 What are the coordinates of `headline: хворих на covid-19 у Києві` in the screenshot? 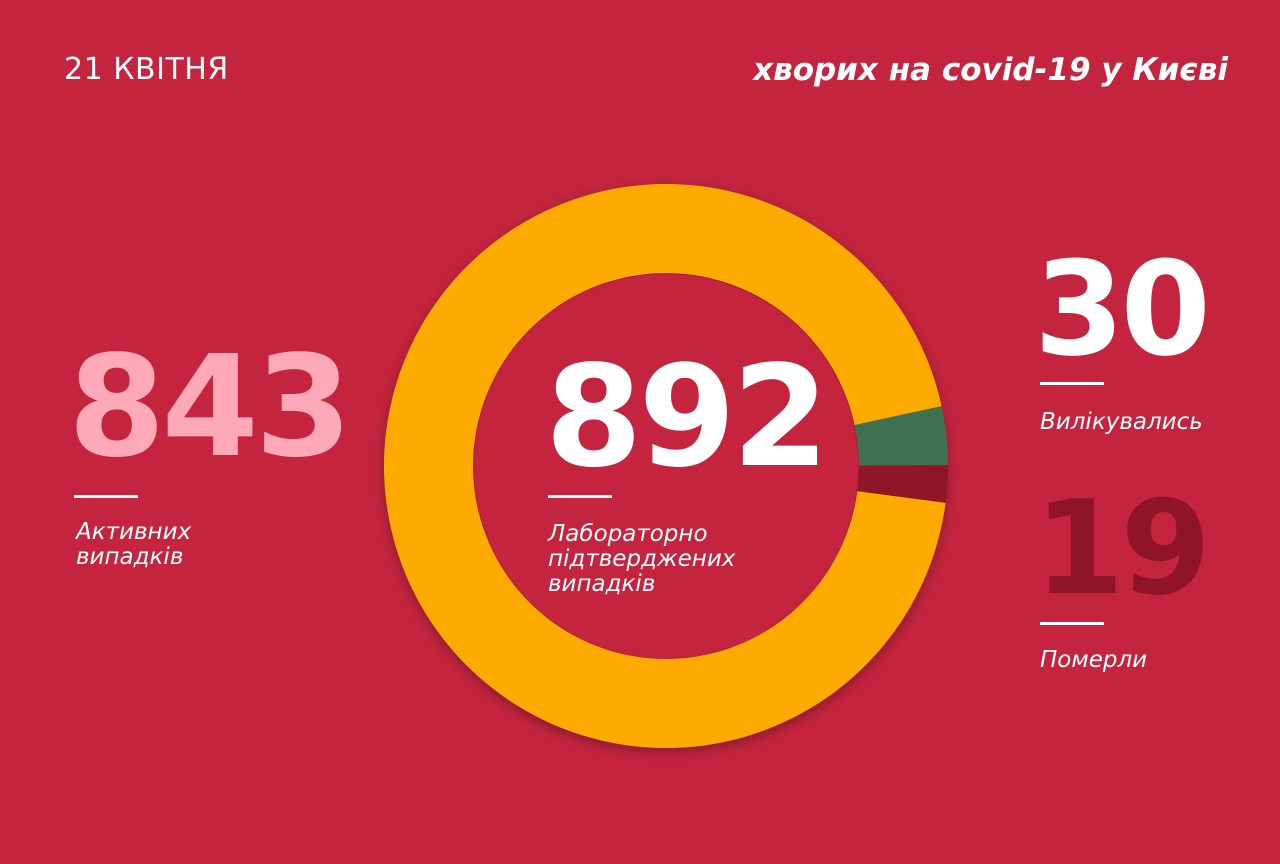 It's located at (990, 70).